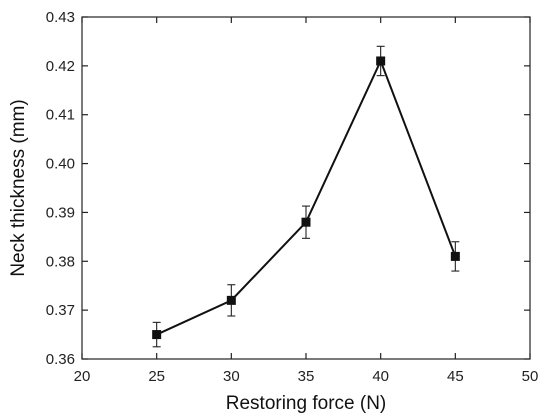 The height and width of the screenshot is (419, 550). What do you see at coordinates (156, 376) in the screenshot?
I see `x-tick-label: 25` at bounding box center [156, 376].